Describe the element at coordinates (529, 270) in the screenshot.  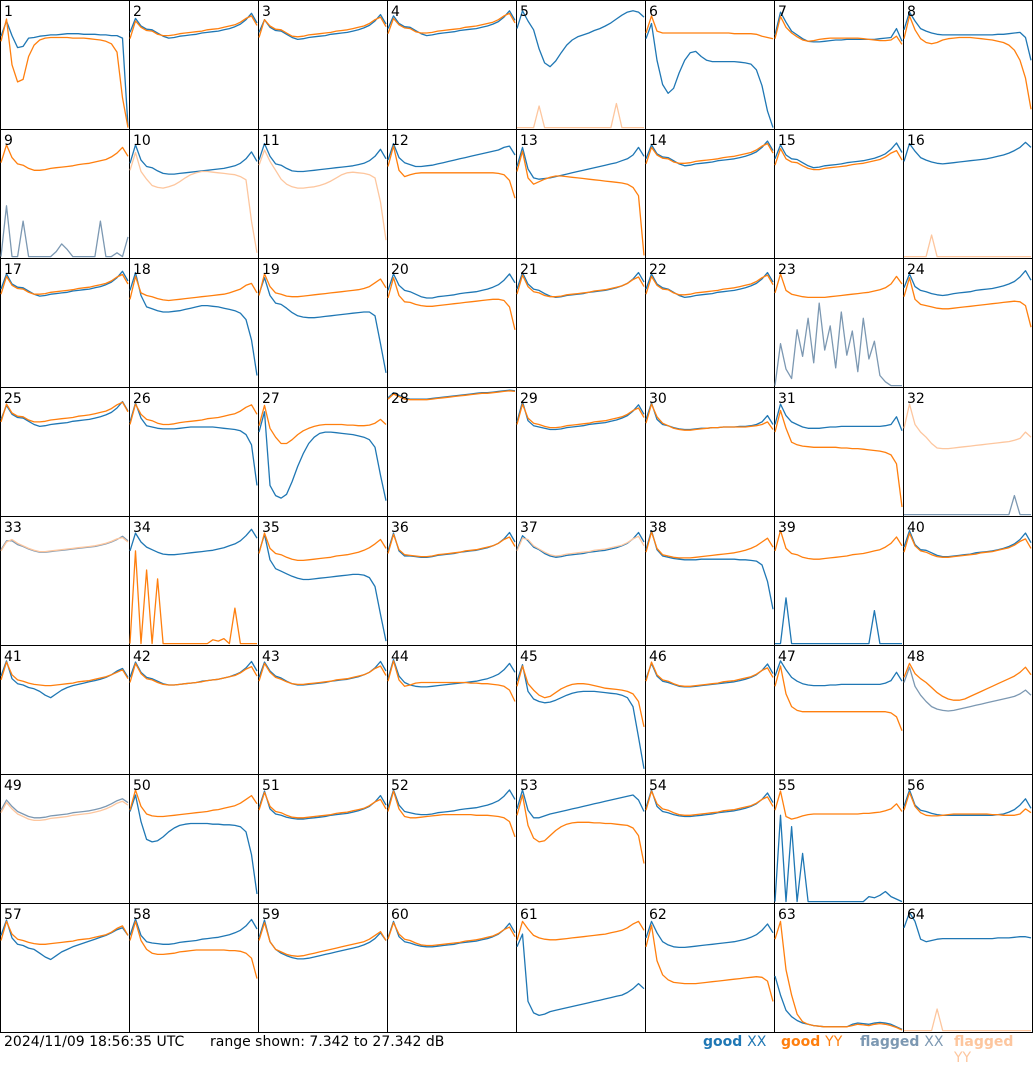
I see `panel-label: 21` at that location.